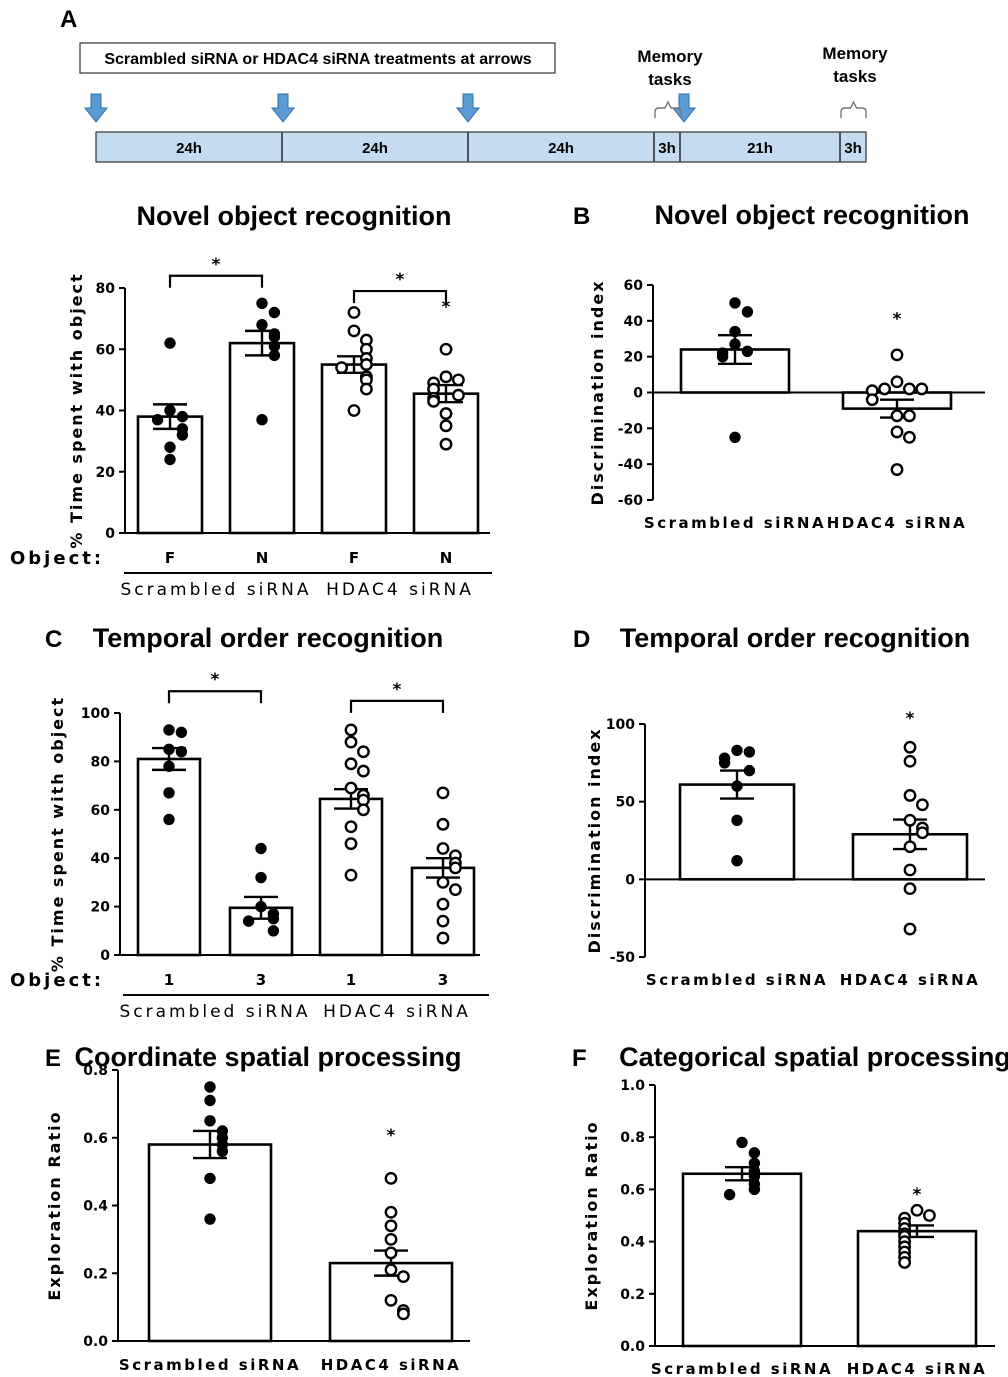 The image size is (1008, 1377). I want to click on y-tick-label: 0.2, so click(95, 1274).